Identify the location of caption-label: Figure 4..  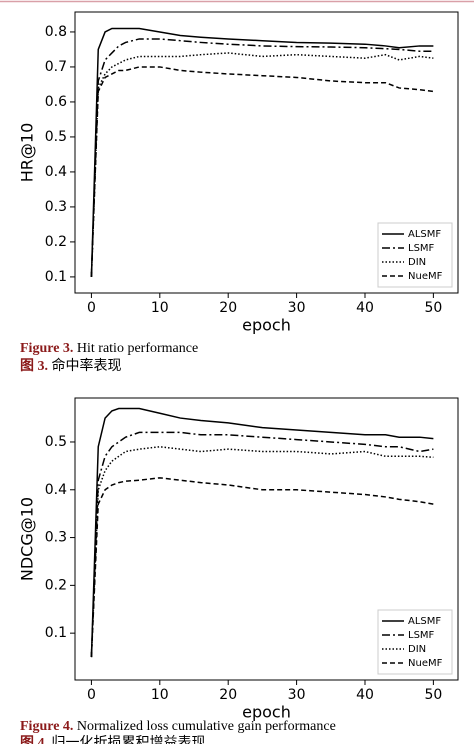
(46, 726).